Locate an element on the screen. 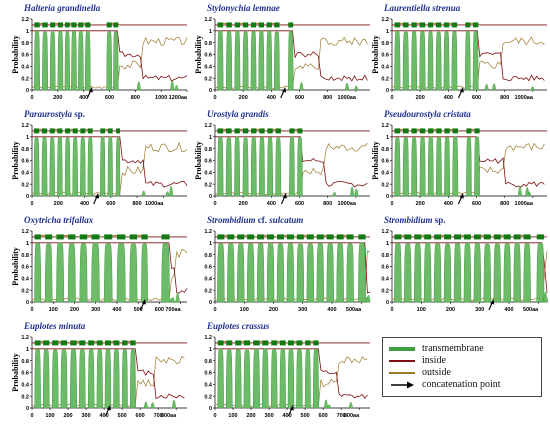  panel-title-species: Paraurostyla is located at coordinates (48, 114).